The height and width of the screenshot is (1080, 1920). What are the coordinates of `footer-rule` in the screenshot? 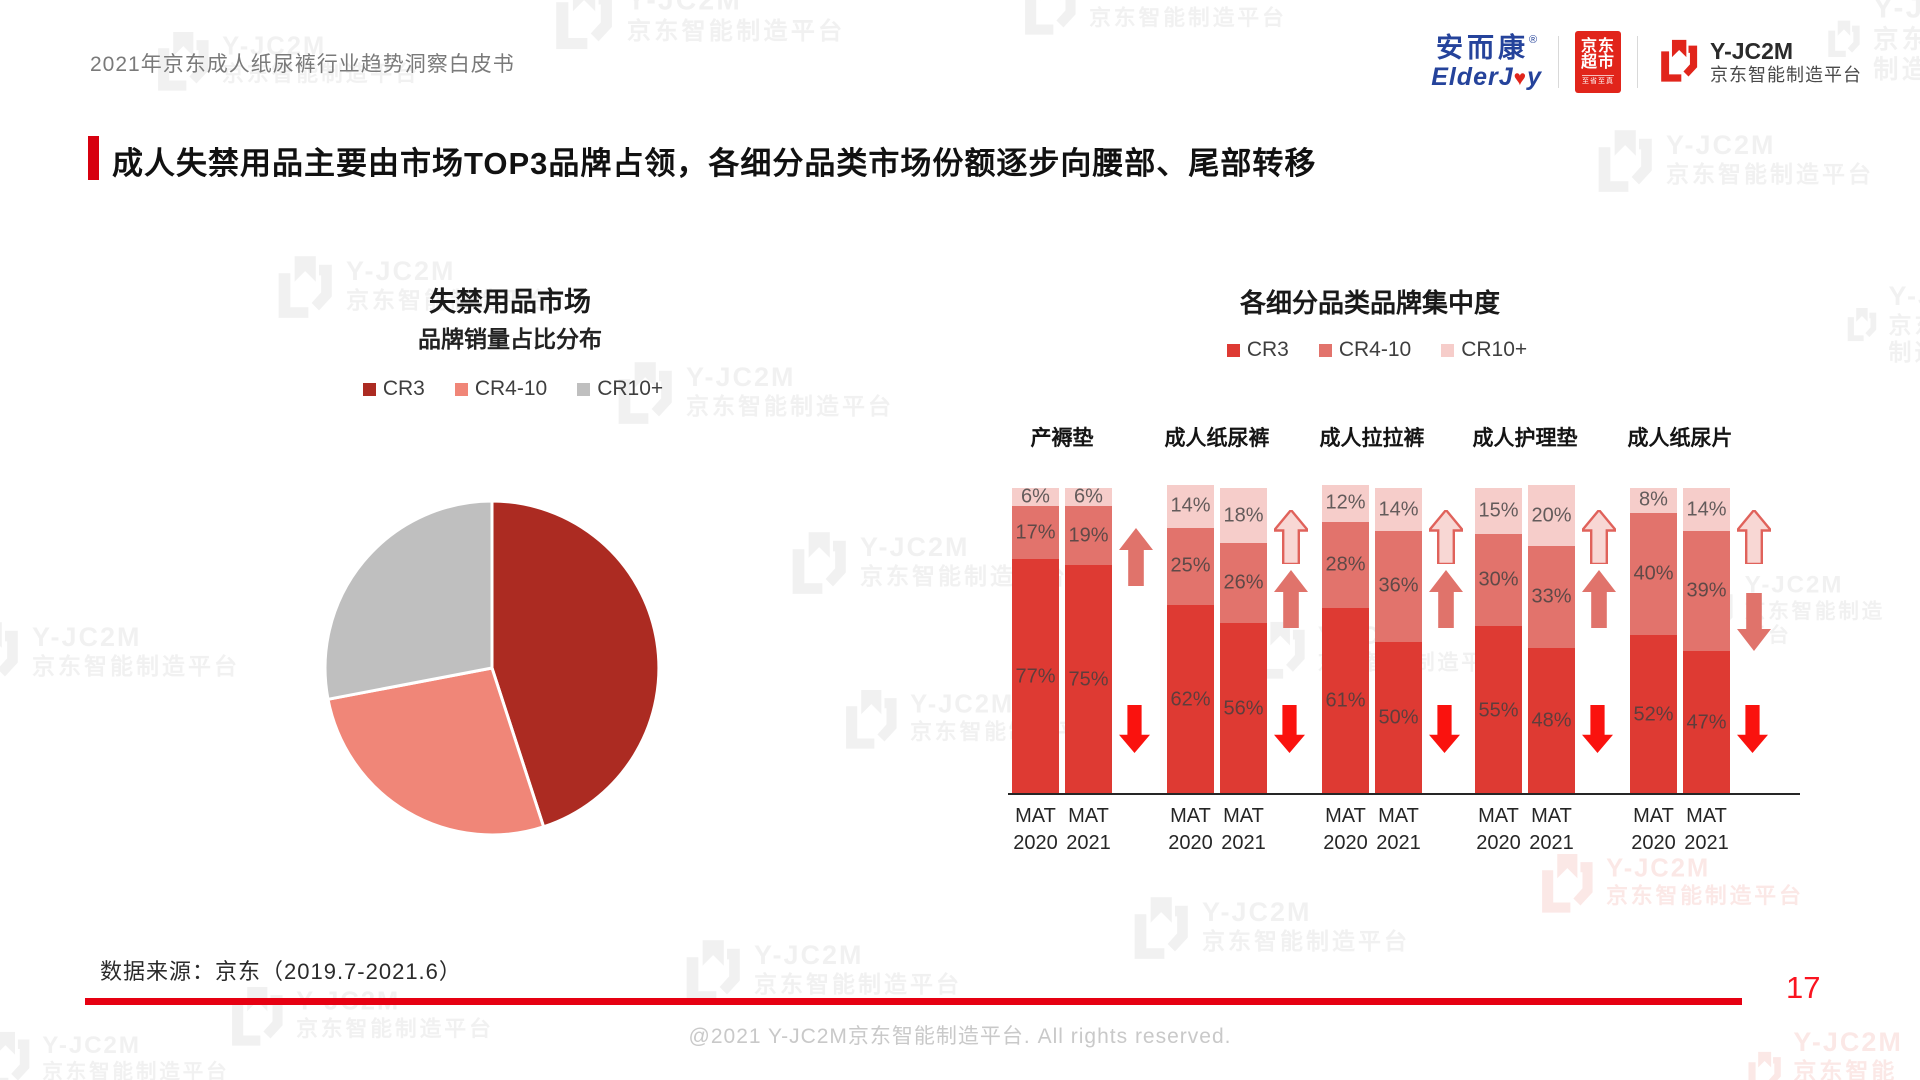 It's located at (913, 1001).